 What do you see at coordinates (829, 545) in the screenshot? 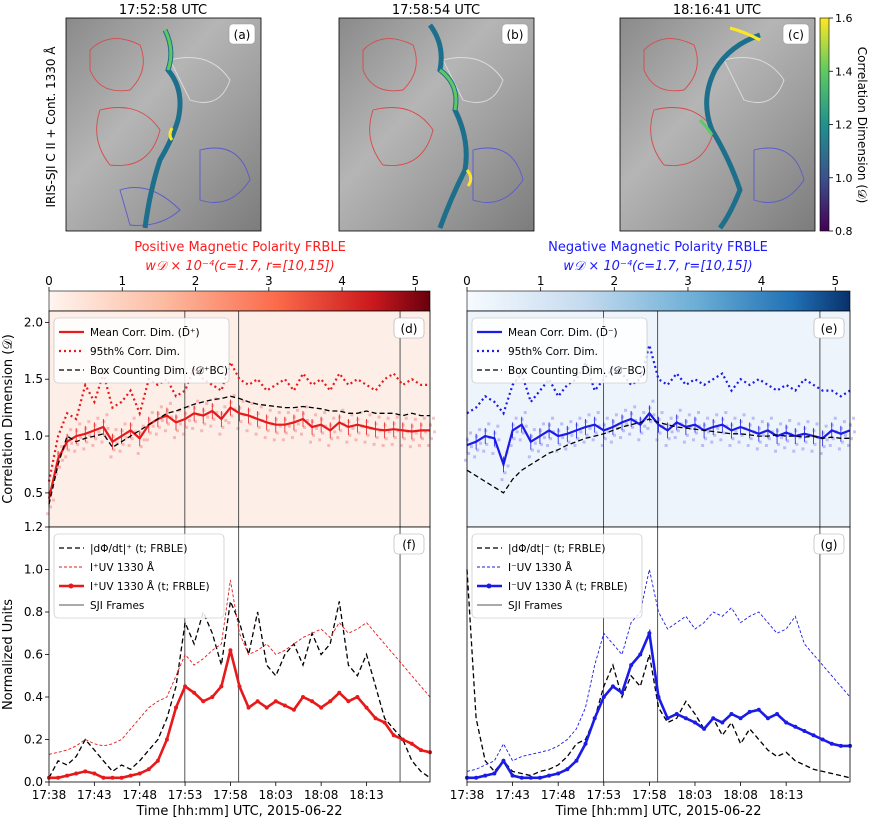
I see `panel-tag: (g)` at bounding box center [829, 545].